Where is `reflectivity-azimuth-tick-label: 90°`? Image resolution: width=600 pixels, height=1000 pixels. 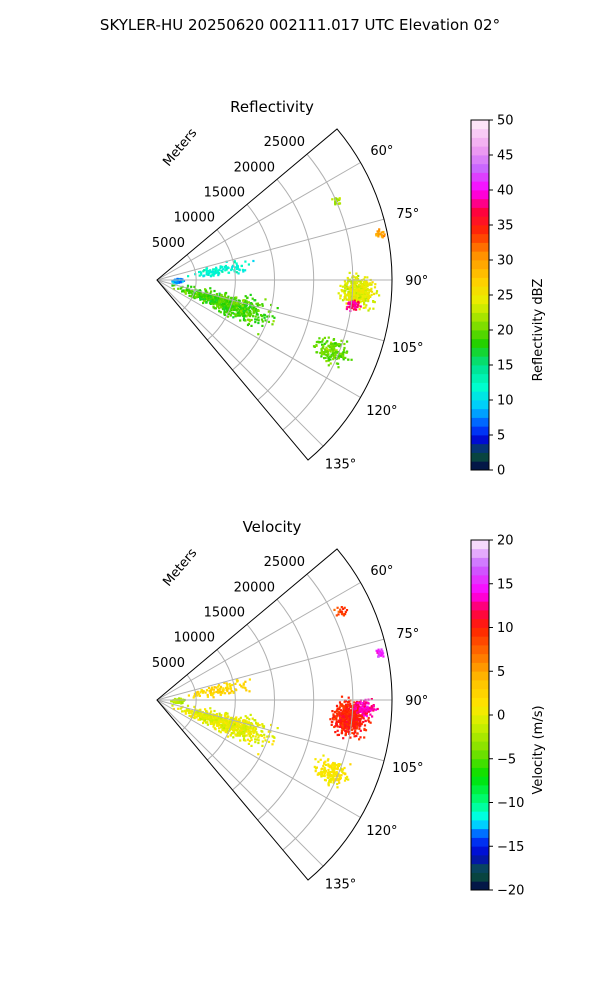
reflectivity-azimuth-tick-label: 90° is located at coordinates (416, 281).